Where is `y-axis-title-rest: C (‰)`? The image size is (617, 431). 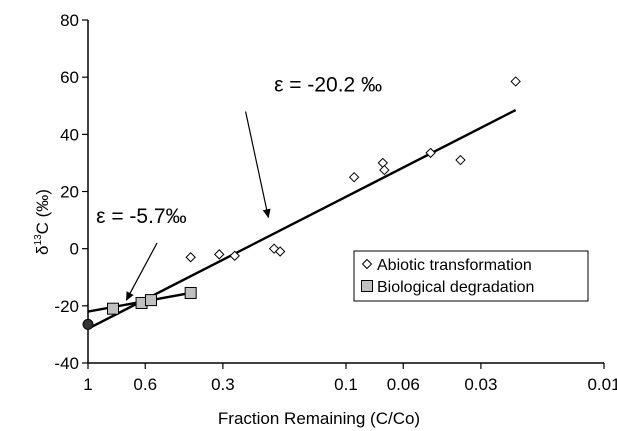 y-axis-title-rest: C (‰) is located at coordinates (42, 211).